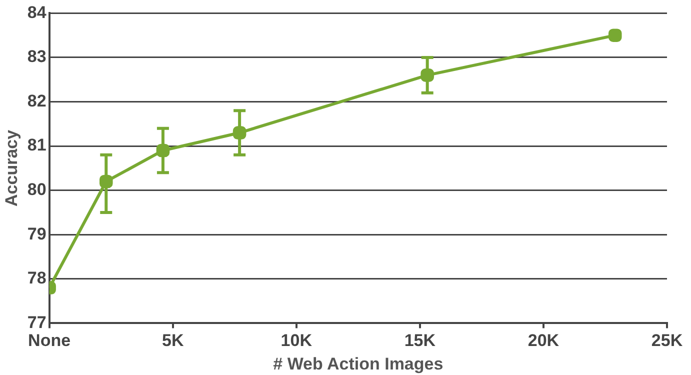  Describe the element at coordinates (36, 56) in the screenshot. I see `y-tick-label: 83` at that location.